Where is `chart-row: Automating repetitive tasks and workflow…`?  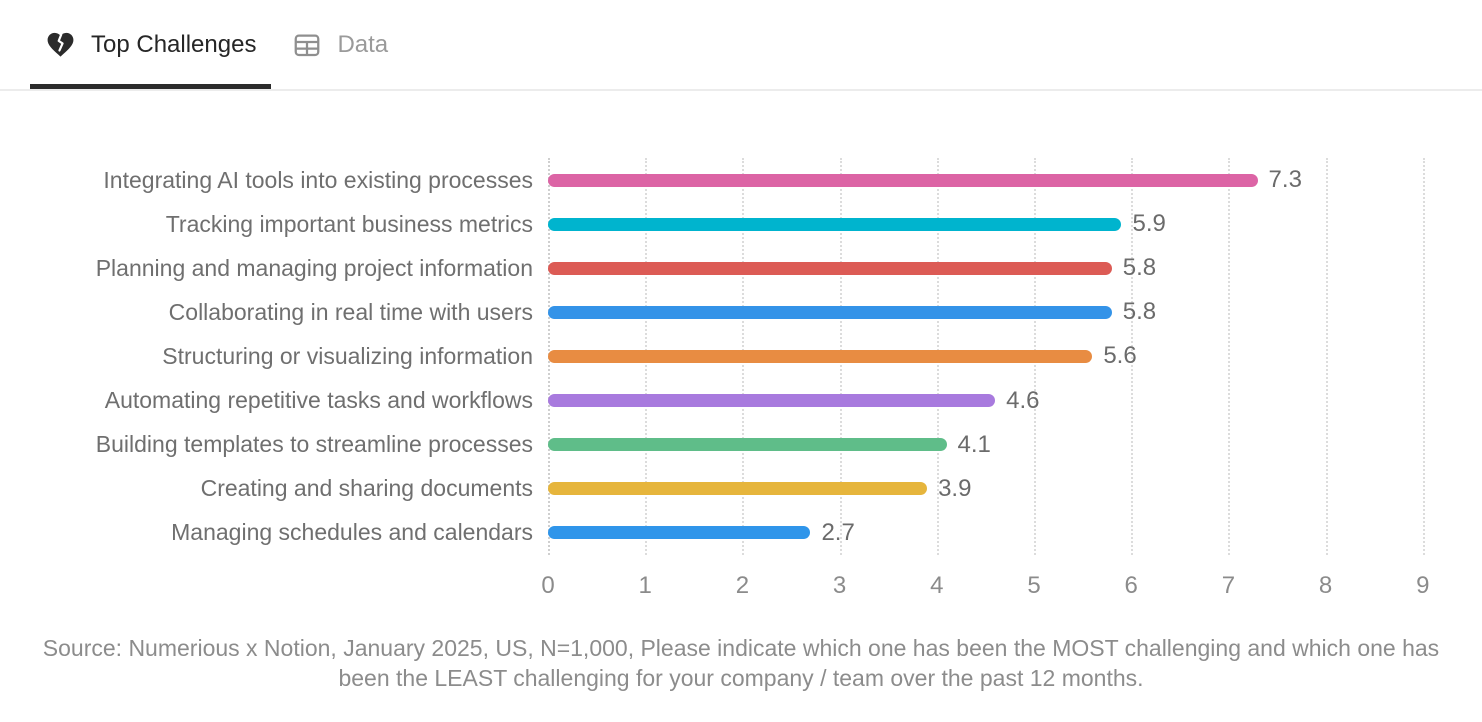 chart-row: Automating repetitive tasks and workflow… is located at coordinates (741, 400).